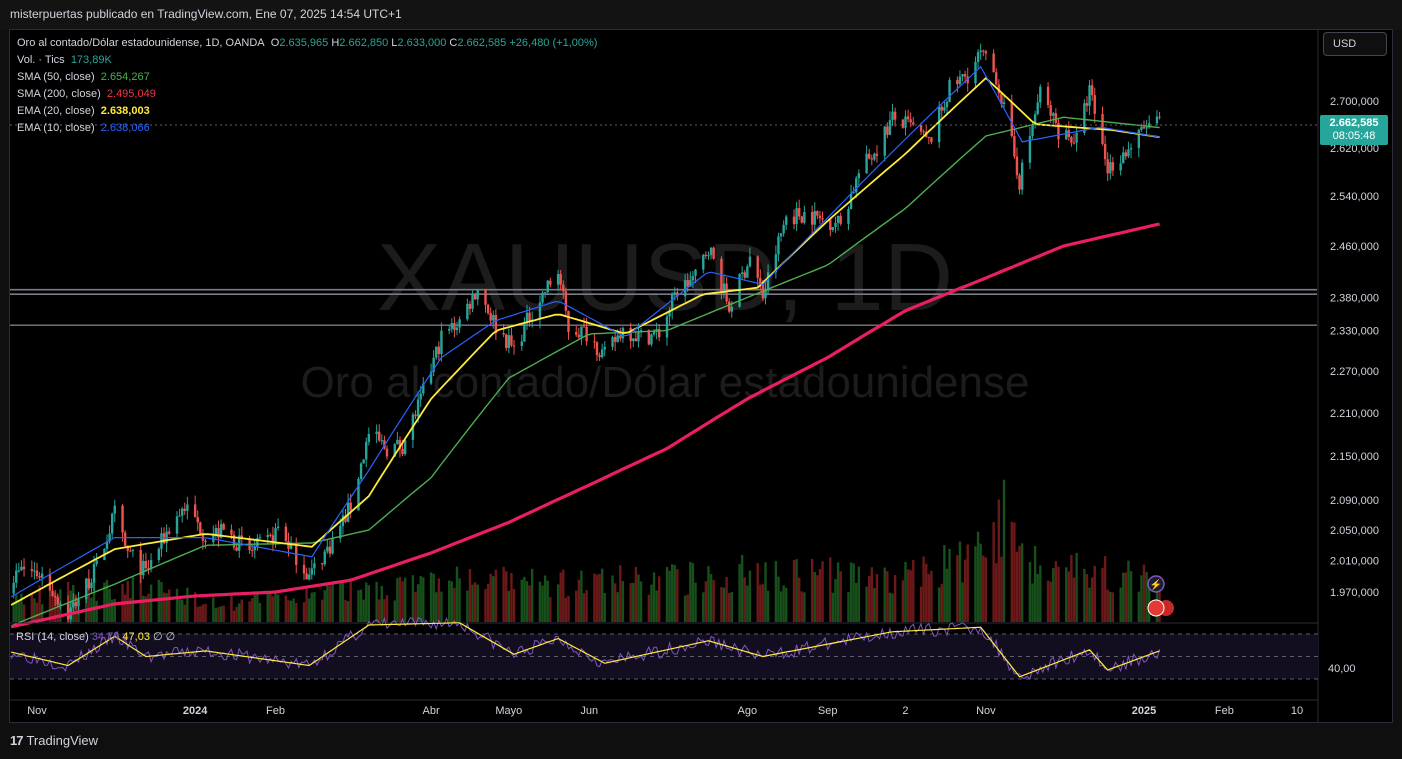 This screenshot has height=759, width=1402. Describe the element at coordinates (664, 708) in the screenshot. I see `time-axis: Nov 2024 Feb Abr Mayo Jun Ago Sep 2 Nov 2025 Feb 10` at that location.